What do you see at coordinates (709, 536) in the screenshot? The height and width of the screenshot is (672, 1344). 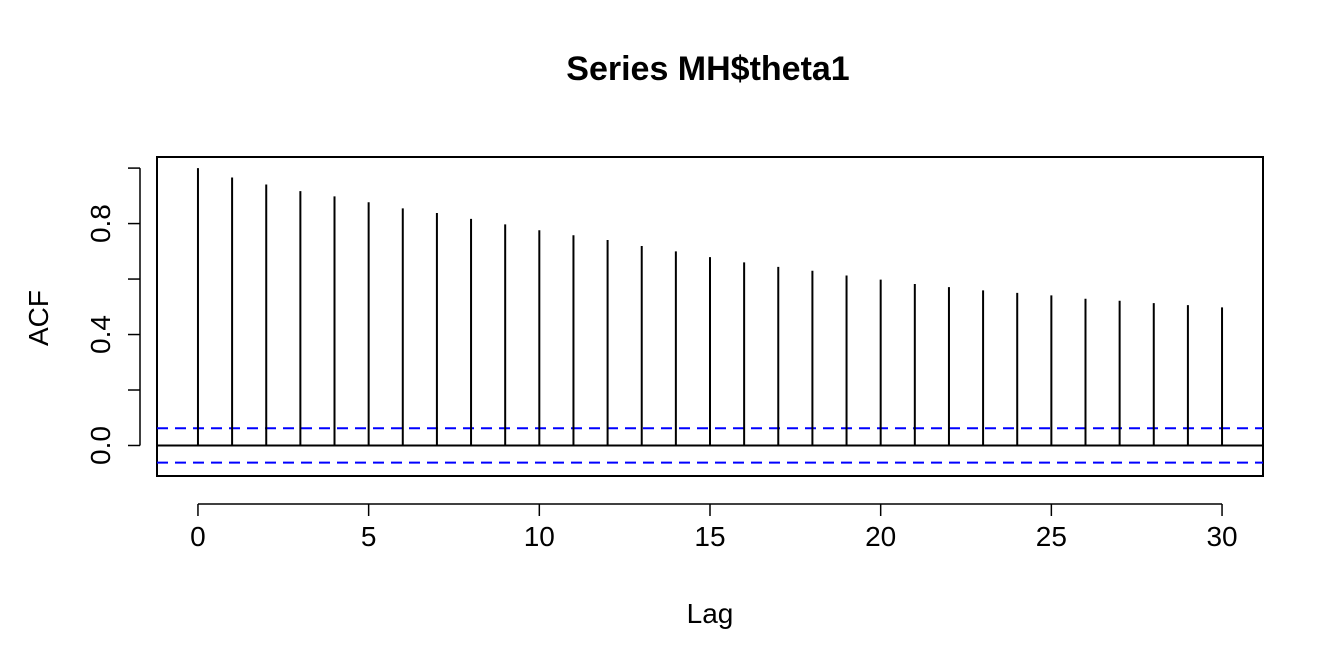 I see `x-tick-label: 15` at bounding box center [709, 536].